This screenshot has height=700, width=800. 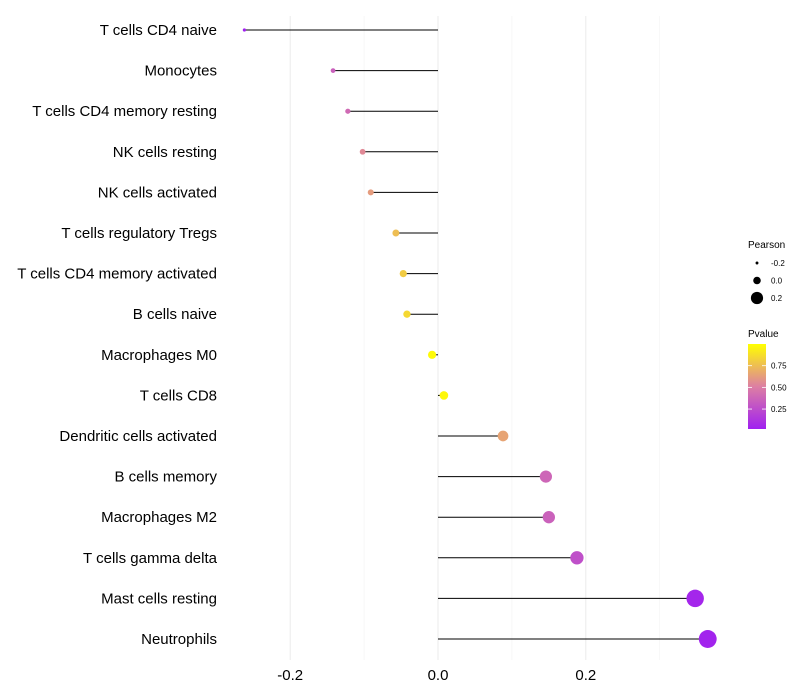 What do you see at coordinates (159, 517) in the screenshot?
I see `category-label: Macrophages M2` at bounding box center [159, 517].